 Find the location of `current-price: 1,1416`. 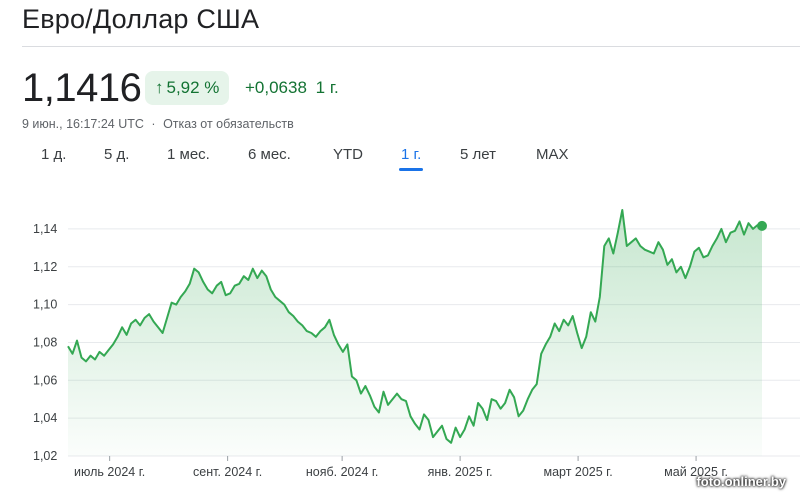

current-price: 1,1416 is located at coordinates (82, 88).